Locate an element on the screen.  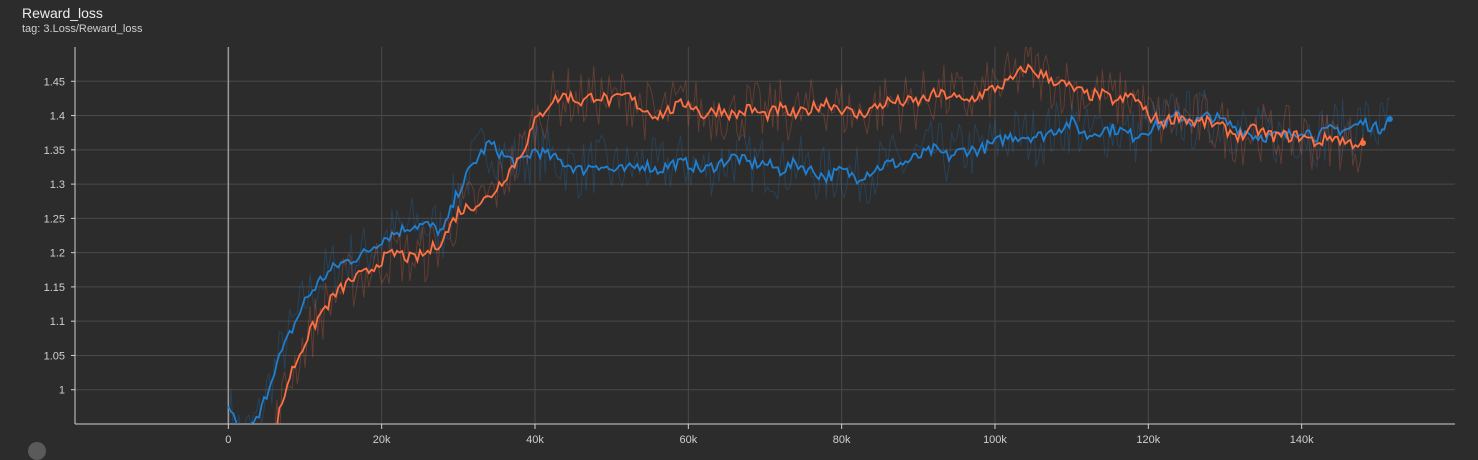
y-tick-label: 1 is located at coordinates (62, 391).